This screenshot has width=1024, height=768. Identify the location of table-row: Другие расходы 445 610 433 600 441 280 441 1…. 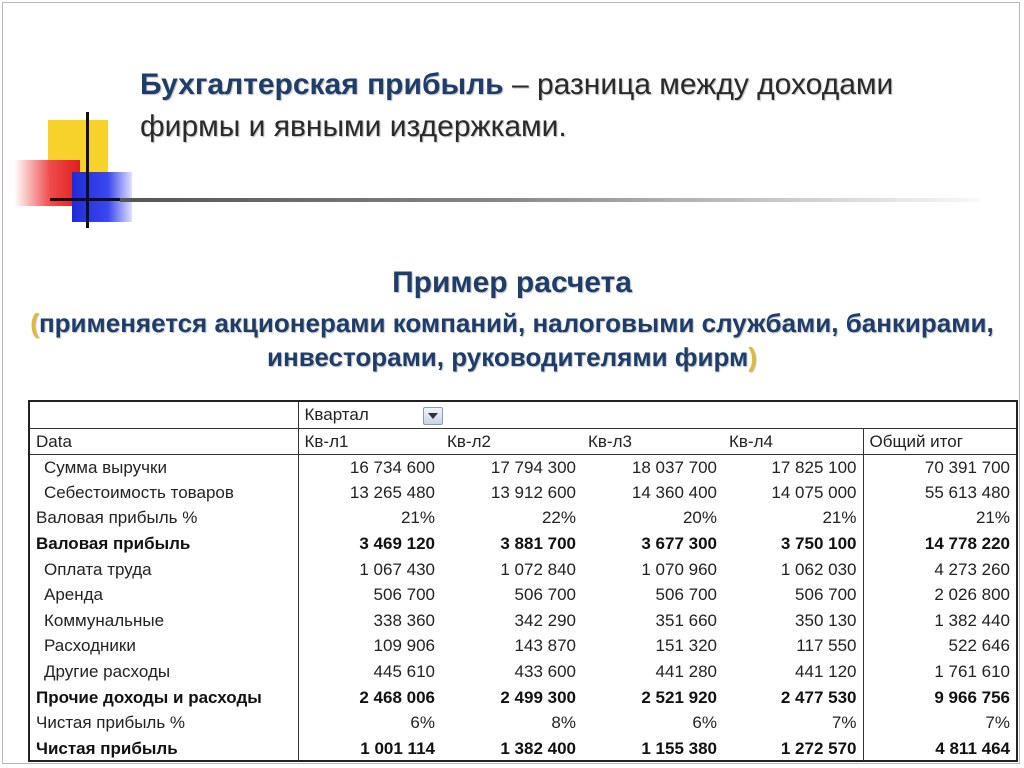
(523, 671).